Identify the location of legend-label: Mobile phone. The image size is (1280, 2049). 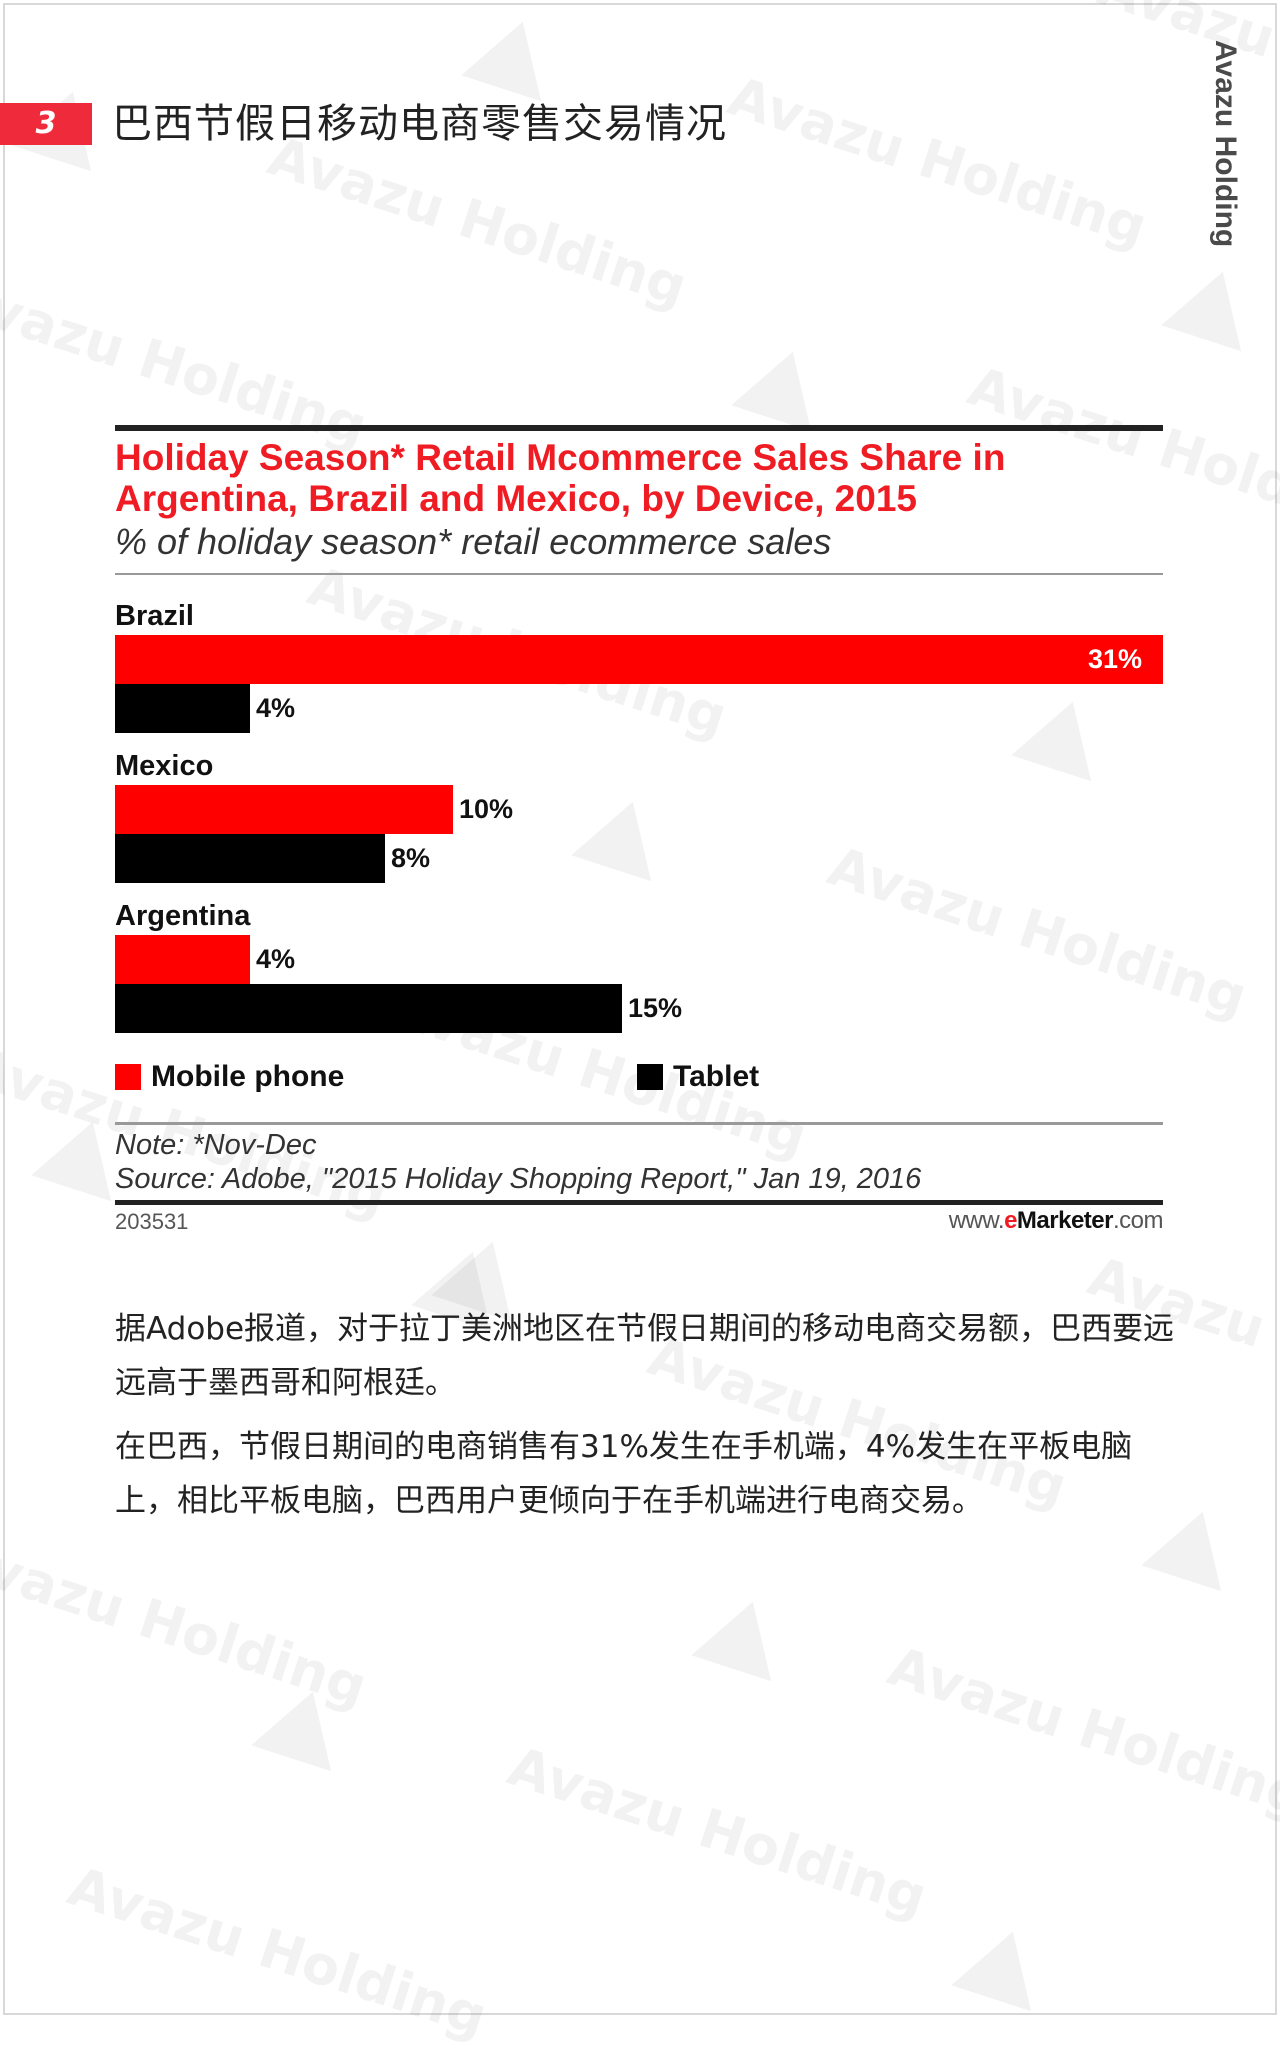
(248, 1076).